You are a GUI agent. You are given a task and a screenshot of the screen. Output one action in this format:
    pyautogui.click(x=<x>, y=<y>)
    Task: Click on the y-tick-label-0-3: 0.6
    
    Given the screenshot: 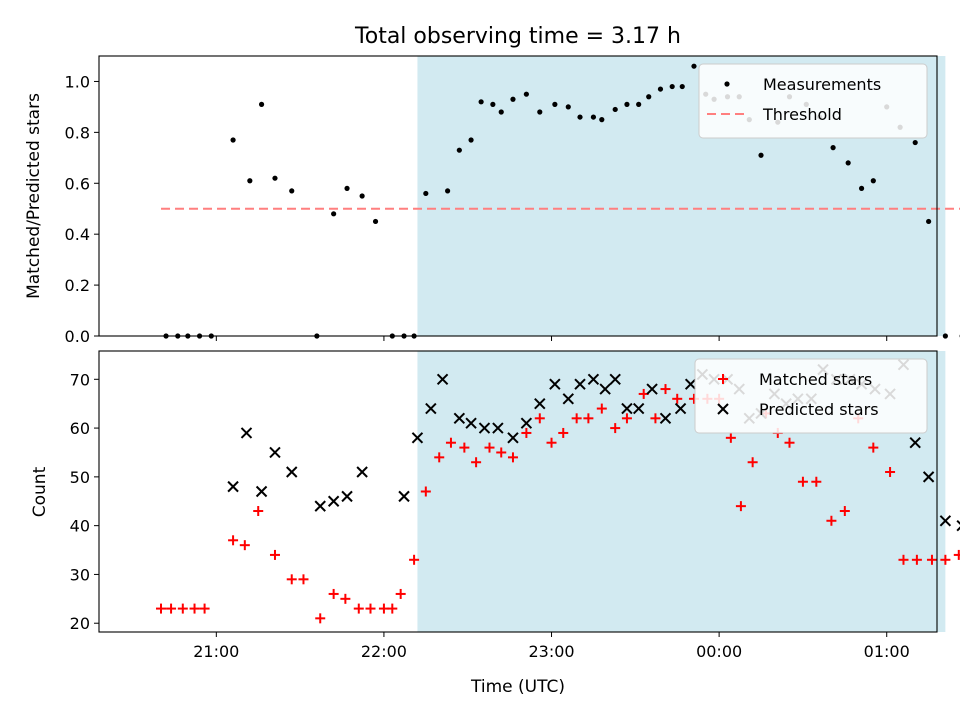 What is the action you would take?
    pyautogui.click(x=77, y=183)
    